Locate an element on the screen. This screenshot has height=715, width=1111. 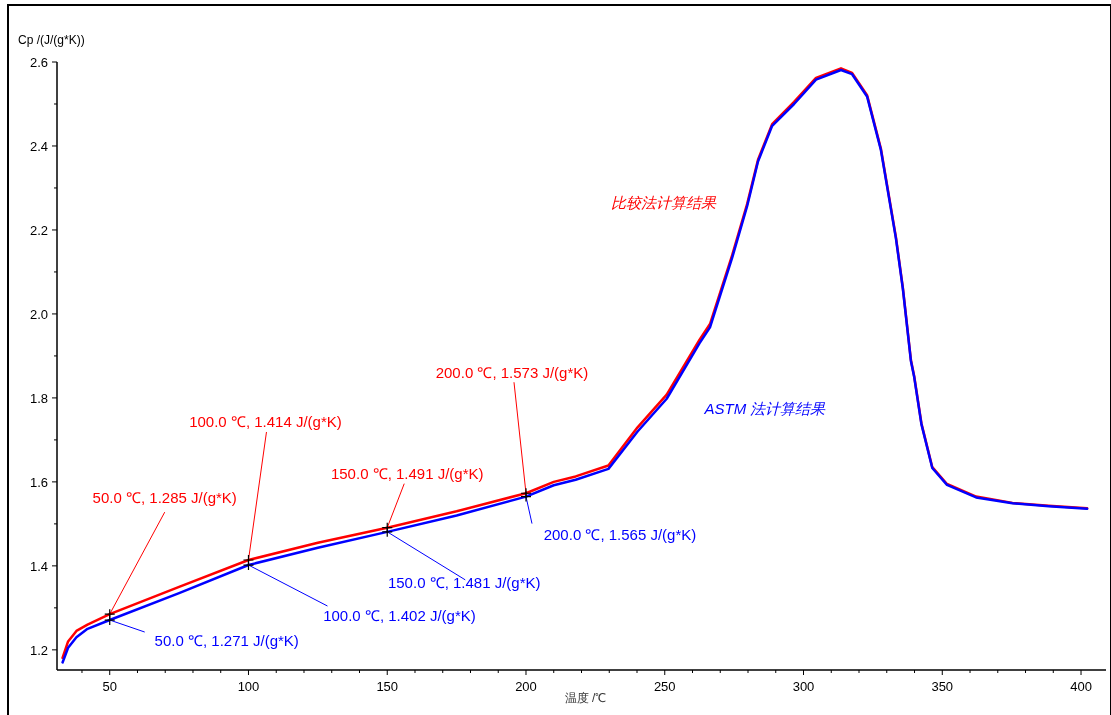
annotation: 50.0 ℃, 1.271 J/(g*K) is located at coordinates (226, 641).